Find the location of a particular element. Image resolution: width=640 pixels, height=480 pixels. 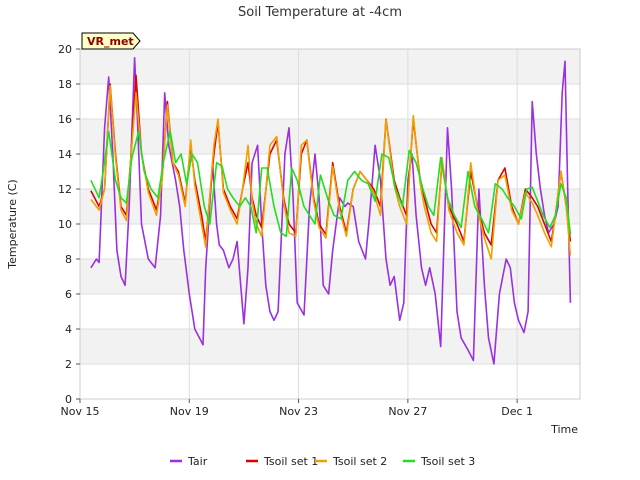

y-tick-label: 12 is located at coordinates (65, 189).